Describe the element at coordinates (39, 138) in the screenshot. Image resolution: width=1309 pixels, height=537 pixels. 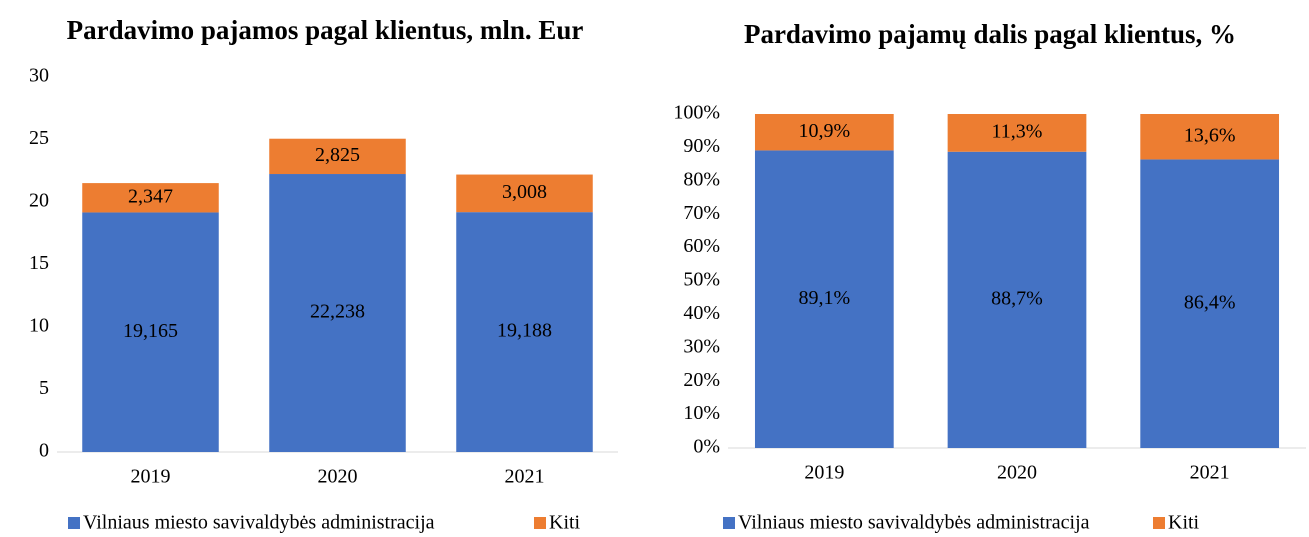
I see `y-tick-label: 25` at that location.